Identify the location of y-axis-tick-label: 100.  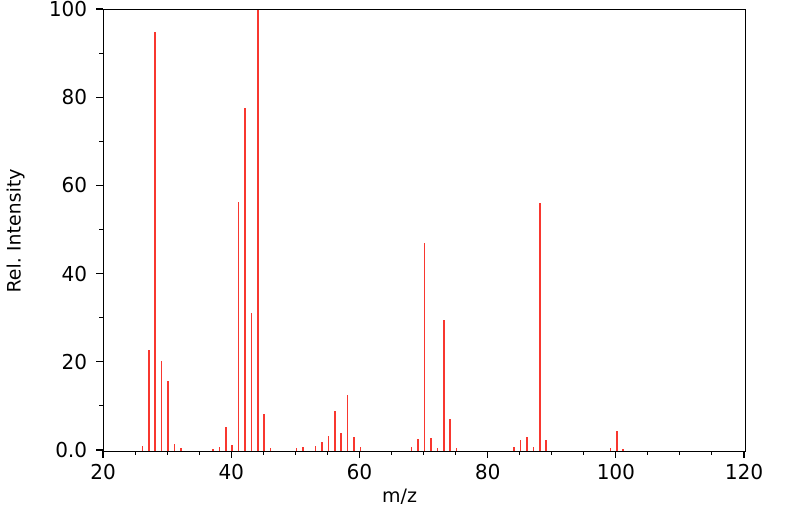
(67, 10).